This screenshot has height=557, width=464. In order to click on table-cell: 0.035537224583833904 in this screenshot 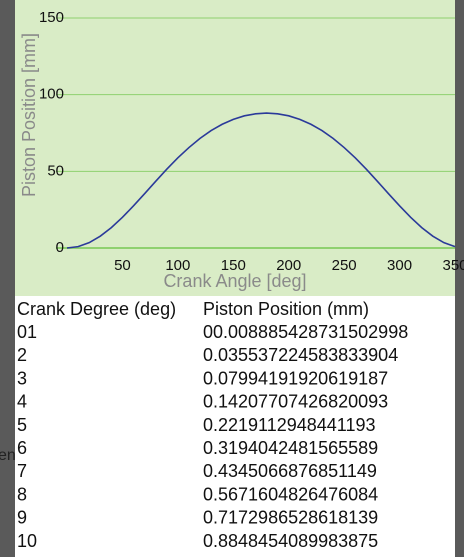, I will do `click(300, 355)`.